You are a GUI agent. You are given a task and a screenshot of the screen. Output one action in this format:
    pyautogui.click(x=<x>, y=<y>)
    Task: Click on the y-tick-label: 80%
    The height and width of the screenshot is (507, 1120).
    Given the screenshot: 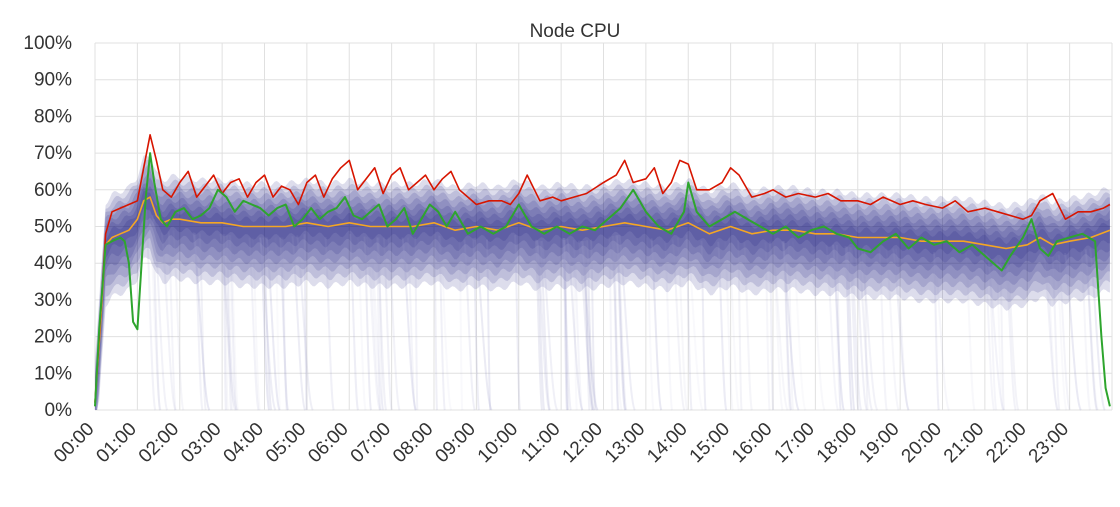 What is the action you would take?
    pyautogui.click(x=53, y=116)
    